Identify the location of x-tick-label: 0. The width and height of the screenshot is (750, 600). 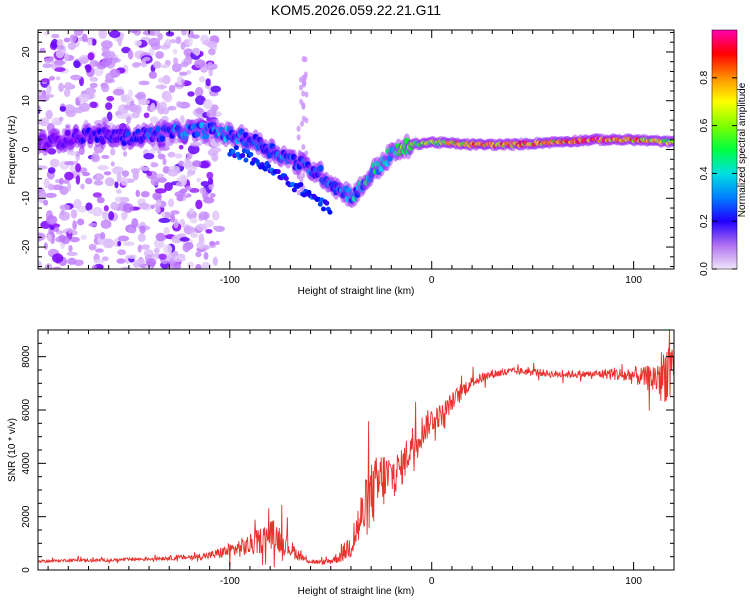
(432, 581).